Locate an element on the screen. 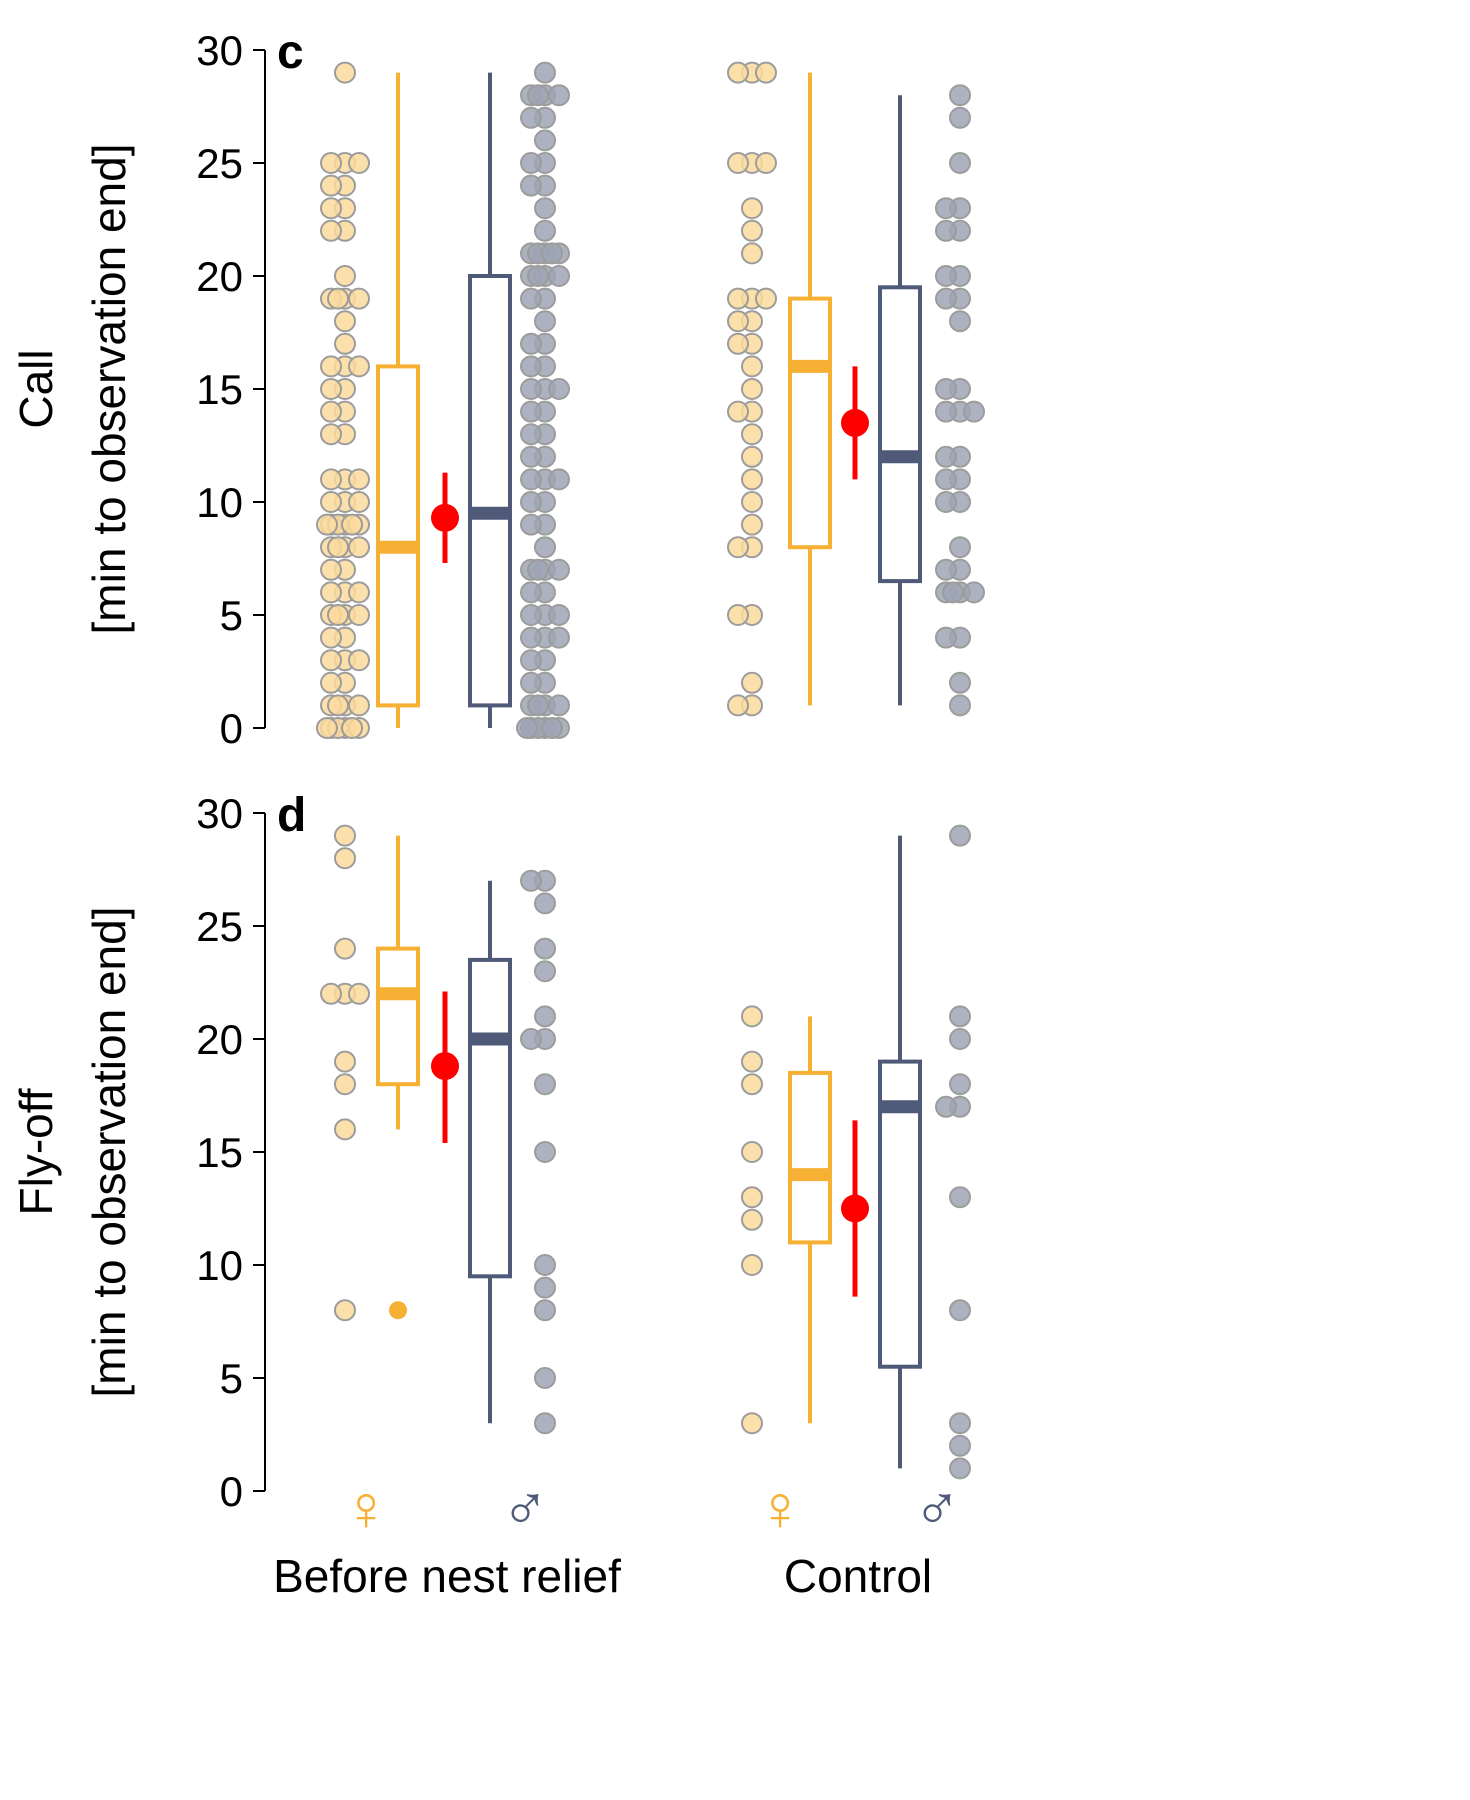  y-tick-label: 25 is located at coordinates (219, 163).